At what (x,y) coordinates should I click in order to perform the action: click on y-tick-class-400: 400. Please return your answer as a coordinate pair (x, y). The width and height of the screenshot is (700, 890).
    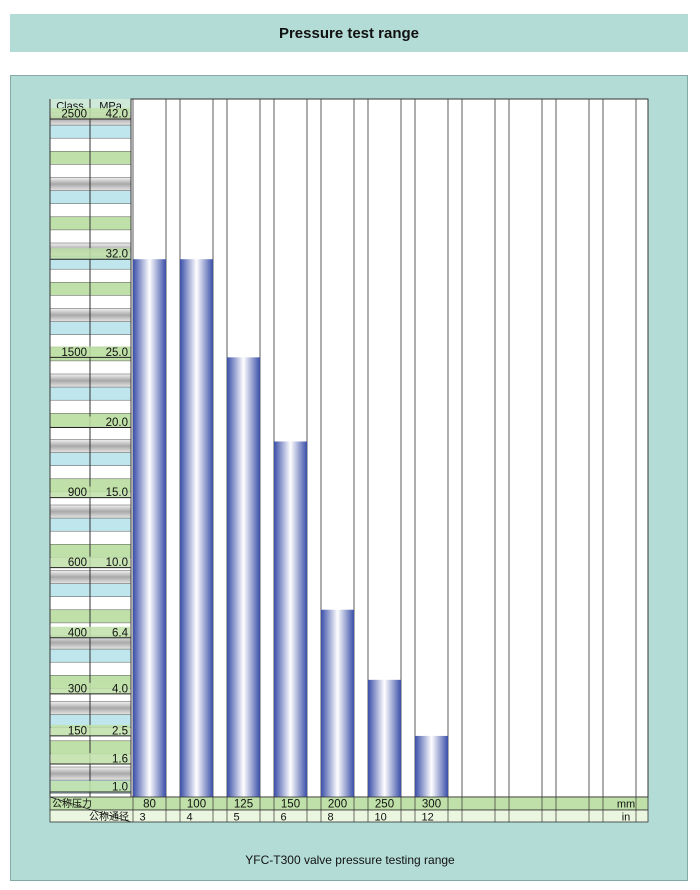
    Looking at the image, I should click on (77, 633).